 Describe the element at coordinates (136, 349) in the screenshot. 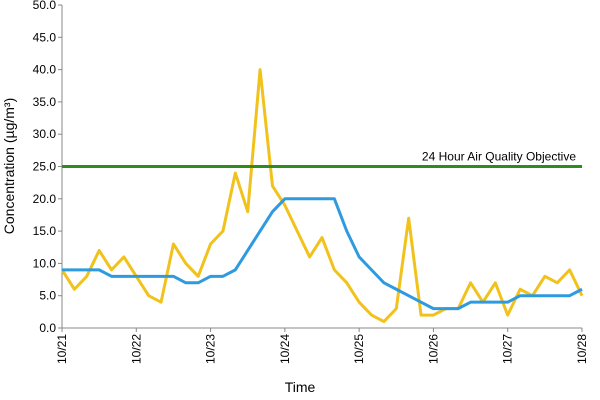

I see `x-tick-label: 10/22` at that location.